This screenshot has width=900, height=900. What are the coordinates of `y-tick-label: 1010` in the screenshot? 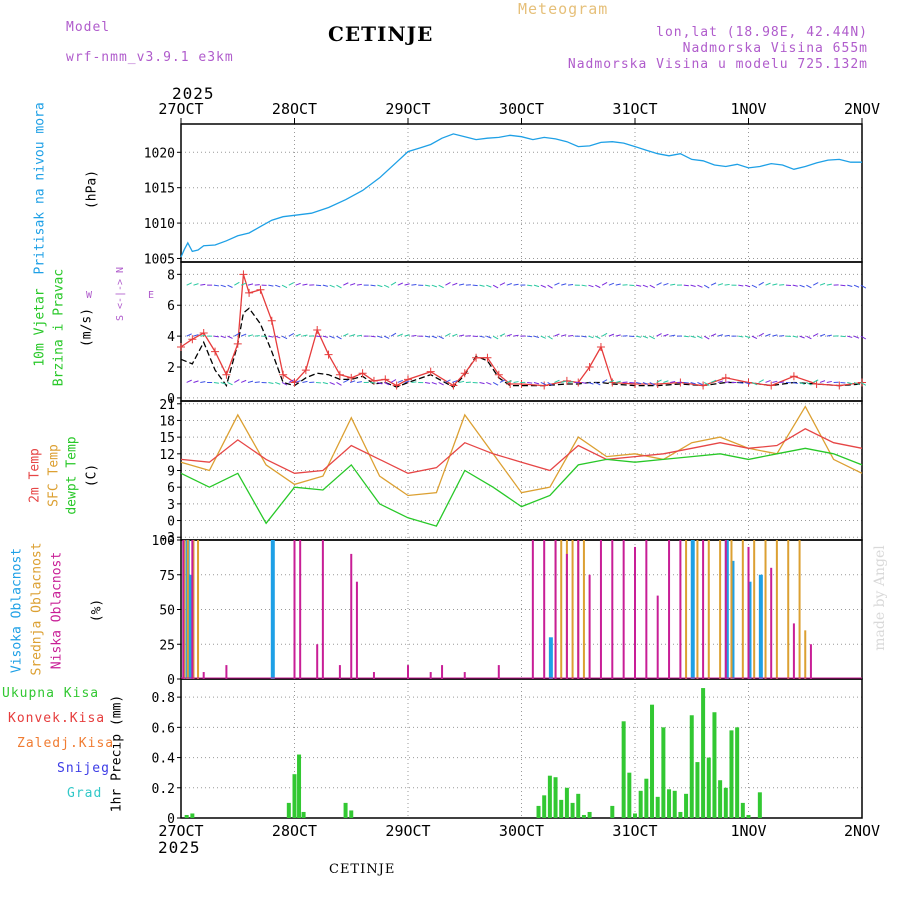 It's located at (159, 224).